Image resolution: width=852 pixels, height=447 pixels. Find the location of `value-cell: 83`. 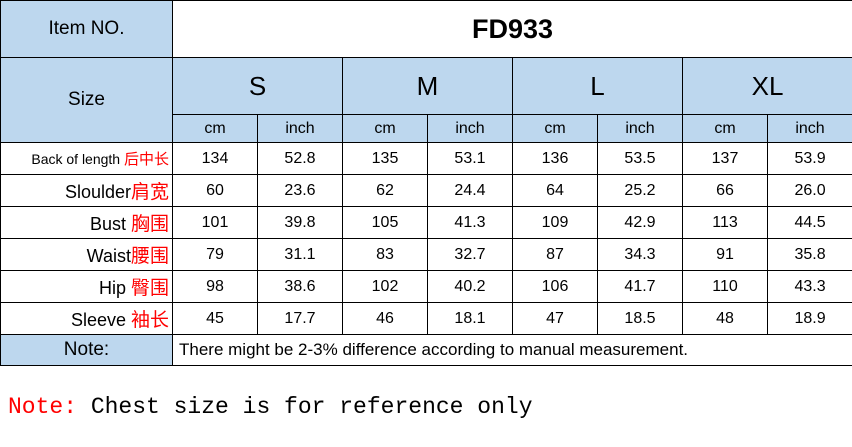

value-cell: 83 is located at coordinates (385, 254).